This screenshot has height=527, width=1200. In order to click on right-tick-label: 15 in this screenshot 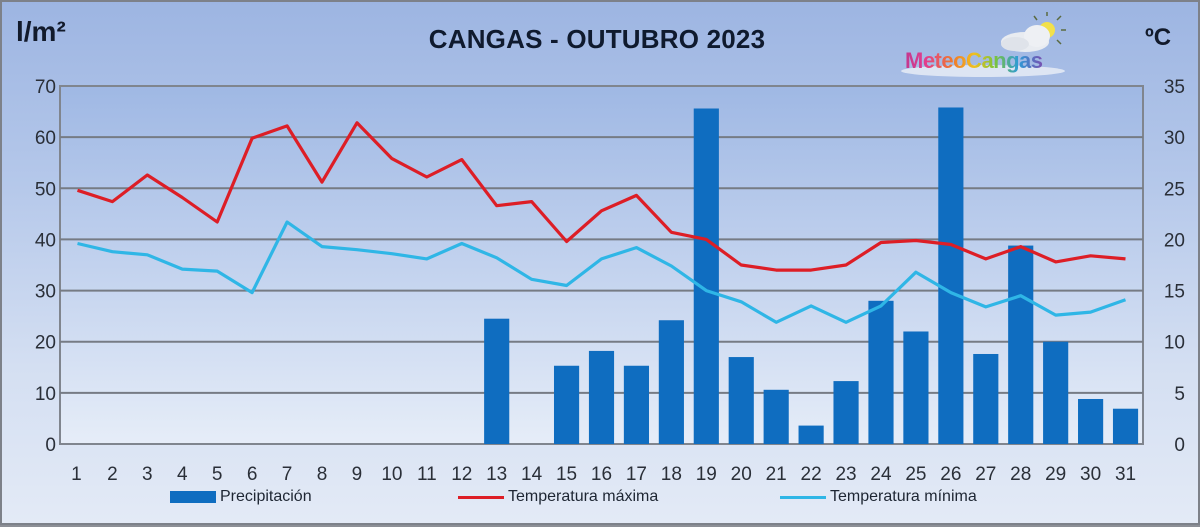, I will do `click(1174, 292)`.